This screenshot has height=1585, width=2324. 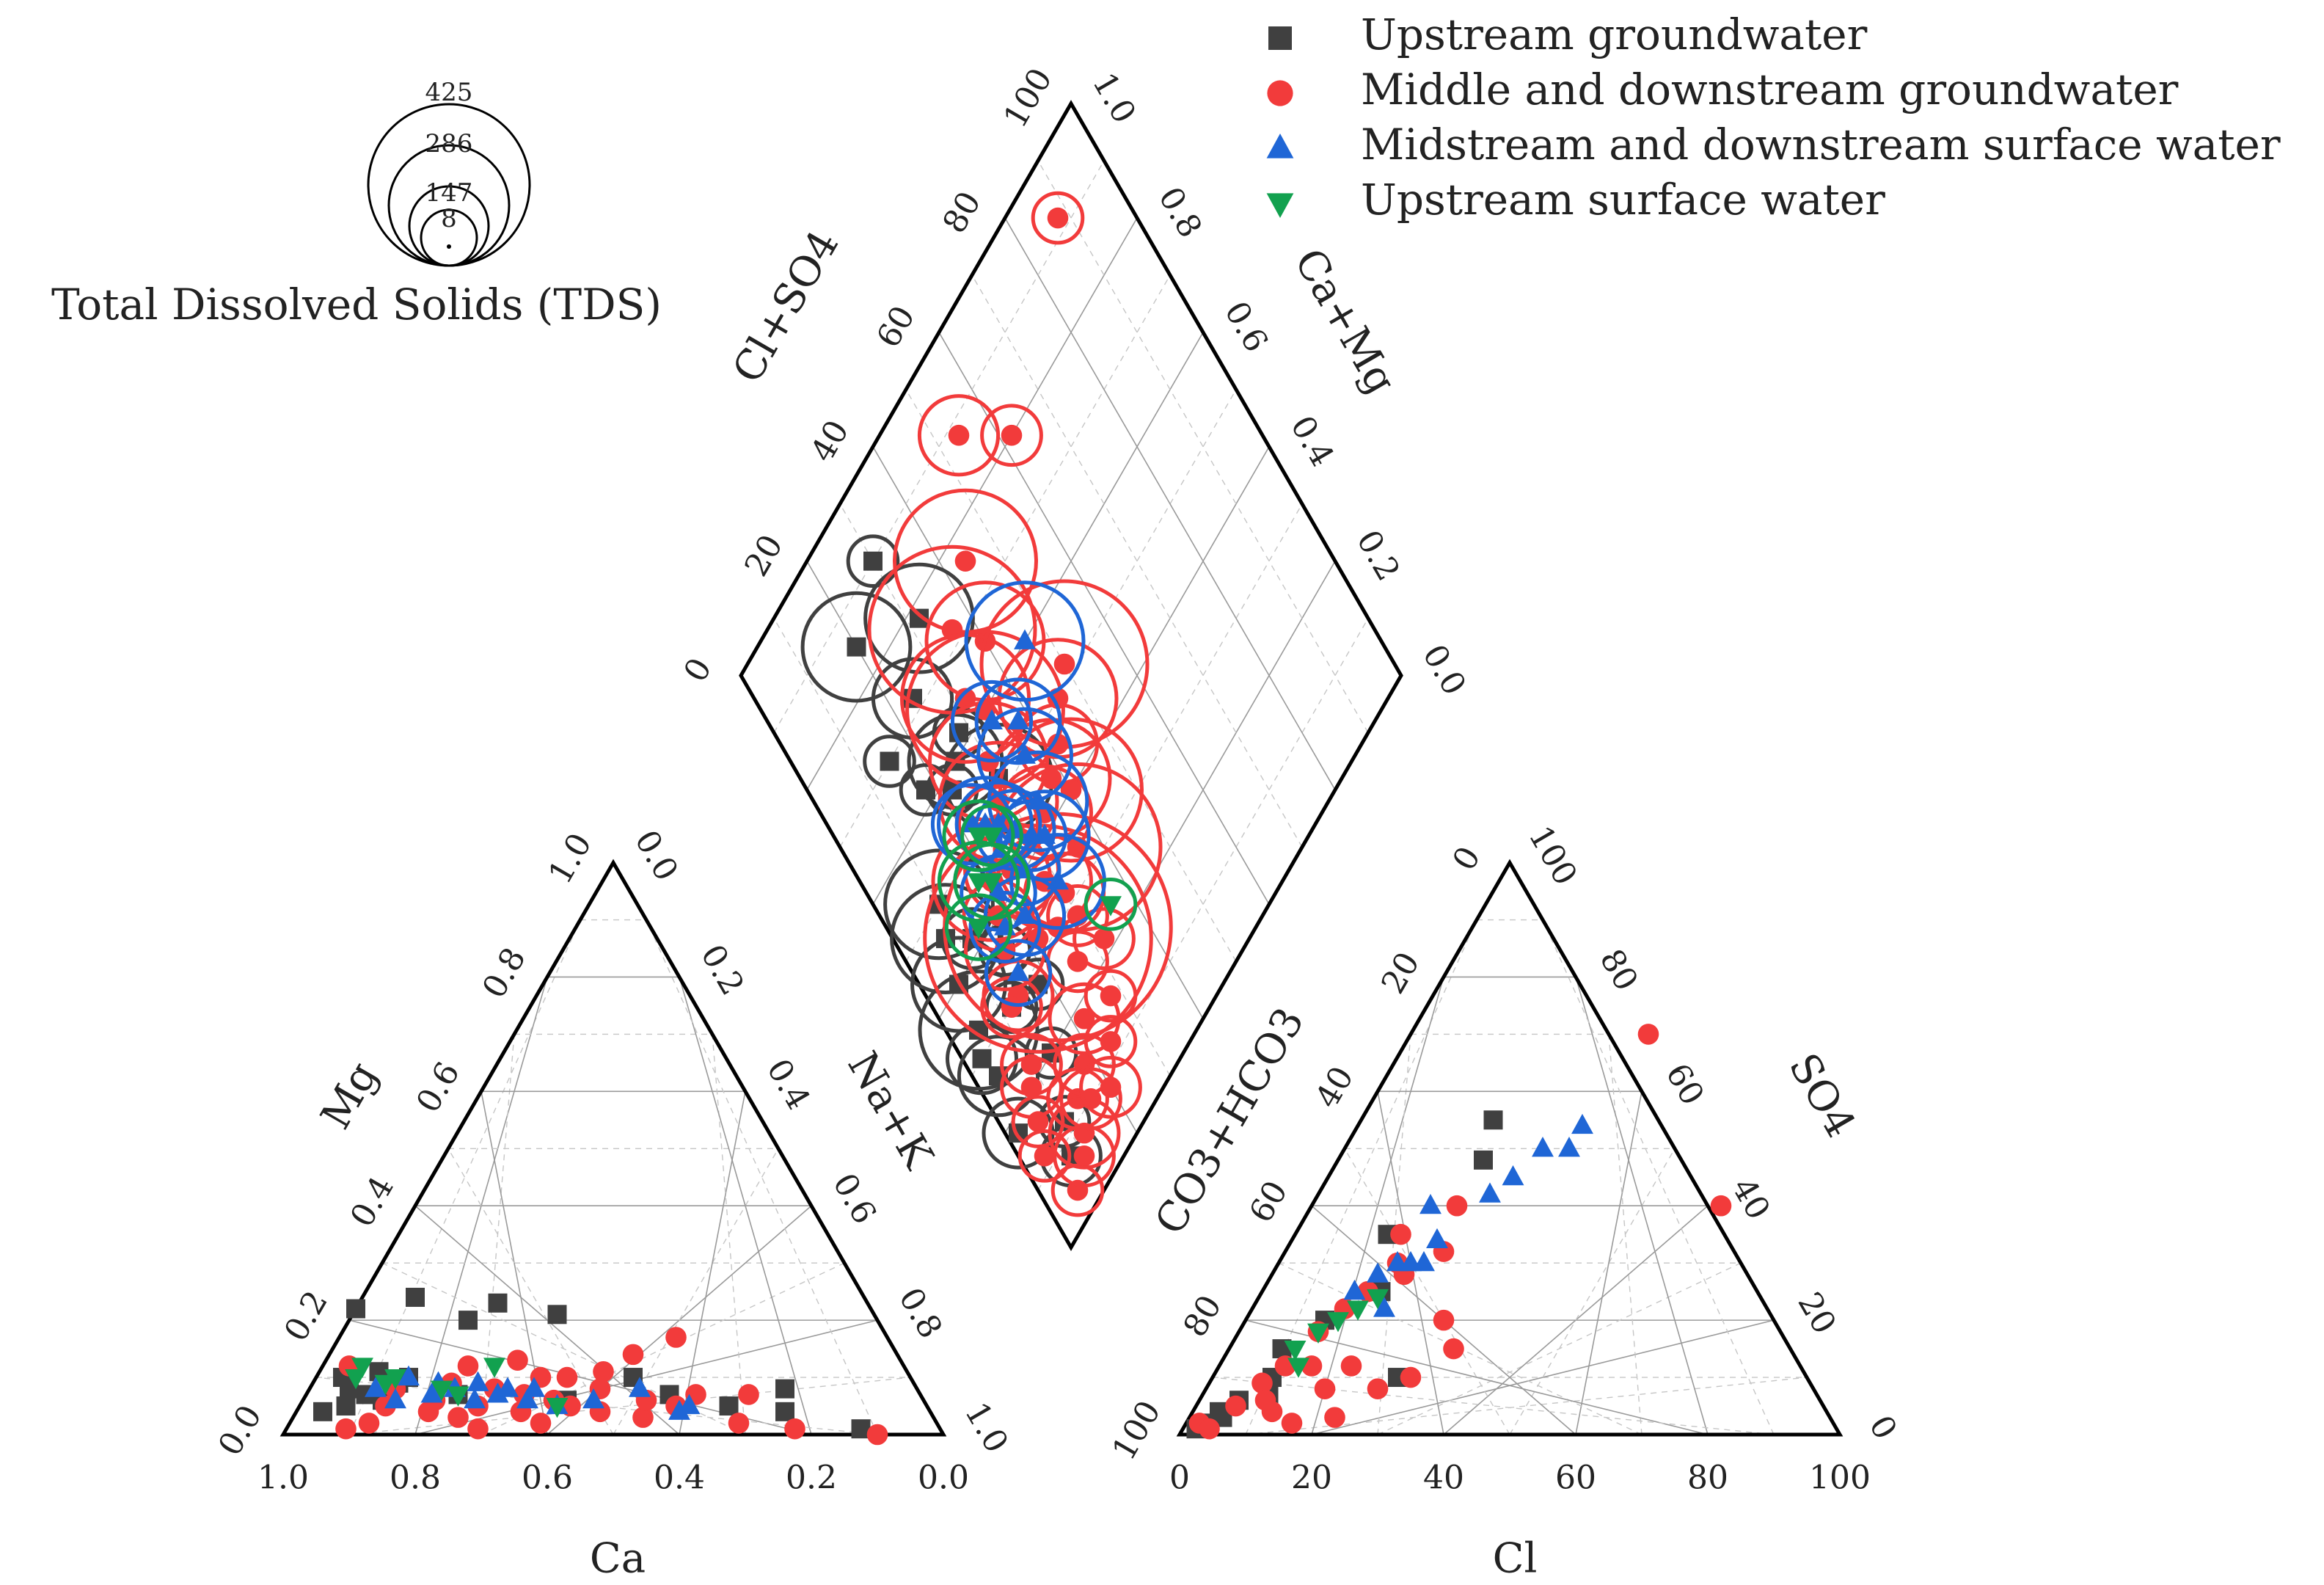 What do you see at coordinates (1466, 858) in the screenshot?
I see `anion-left-tick: 0` at bounding box center [1466, 858].